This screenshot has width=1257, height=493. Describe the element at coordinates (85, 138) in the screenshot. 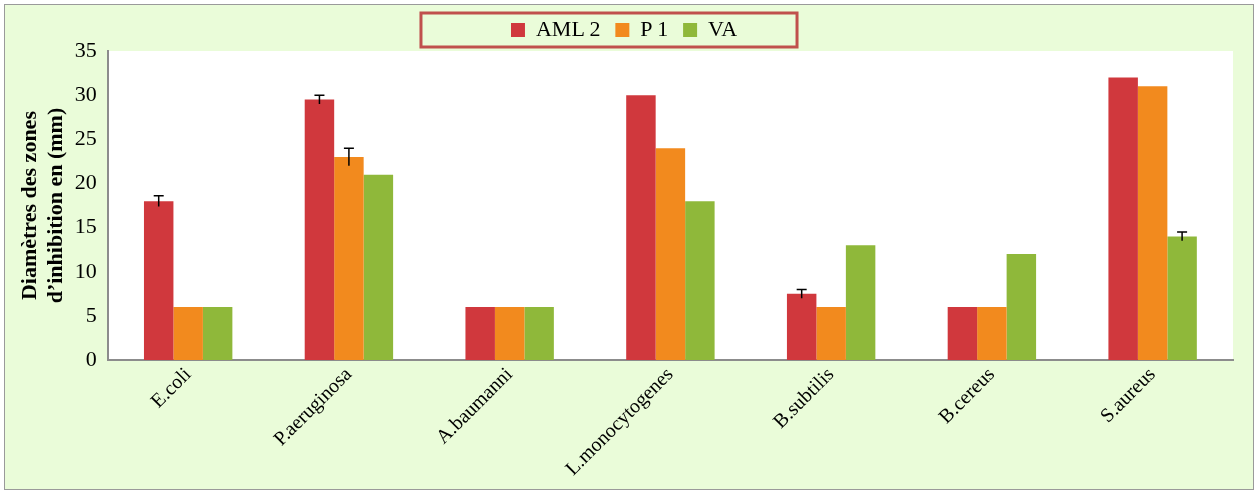

I see `y-tick-label: 25` at that location.